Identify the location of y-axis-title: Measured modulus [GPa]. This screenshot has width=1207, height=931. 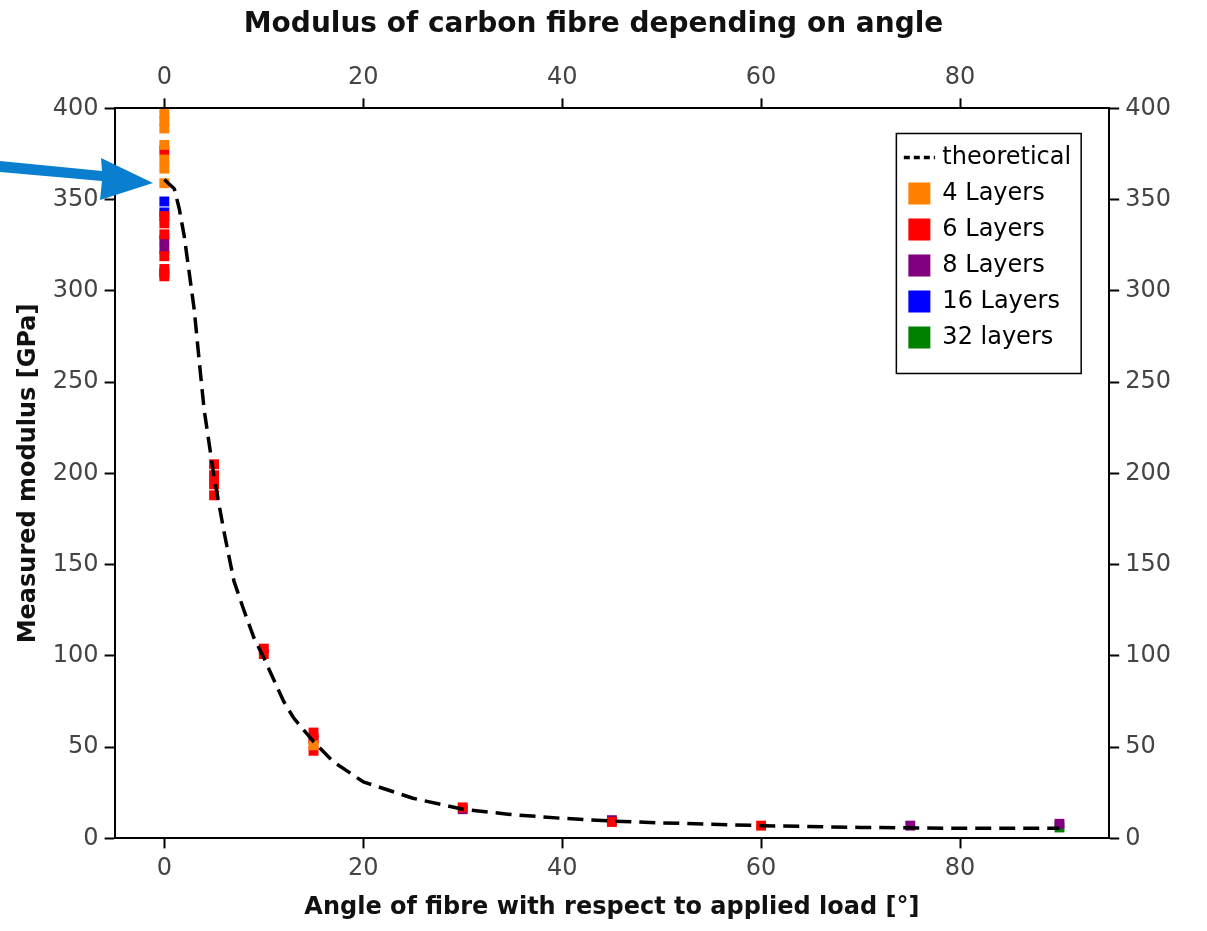
(26, 473).